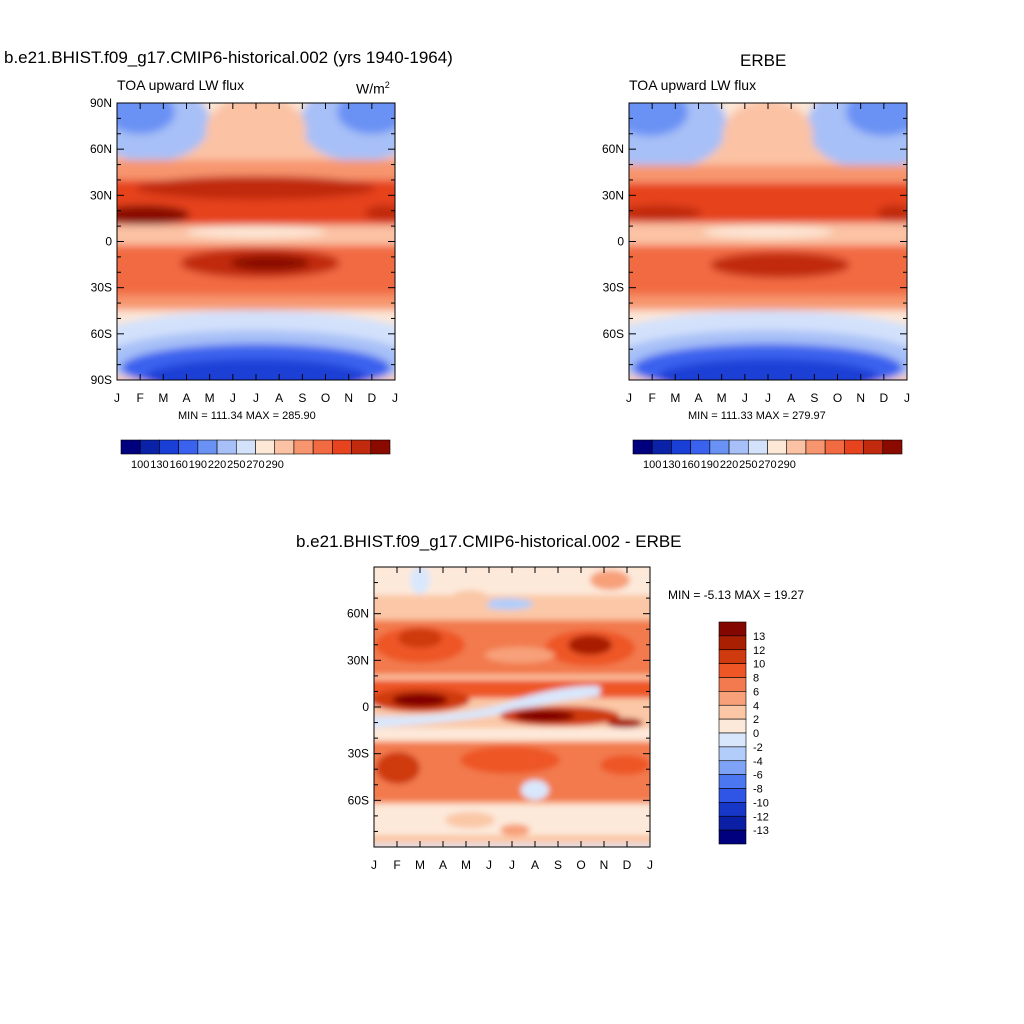 This screenshot has height=1024, width=1024. What do you see at coordinates (358, 660) in the screenshot?
I see `panel3-ytick-label: 30N` at bounding box center [358, 660].